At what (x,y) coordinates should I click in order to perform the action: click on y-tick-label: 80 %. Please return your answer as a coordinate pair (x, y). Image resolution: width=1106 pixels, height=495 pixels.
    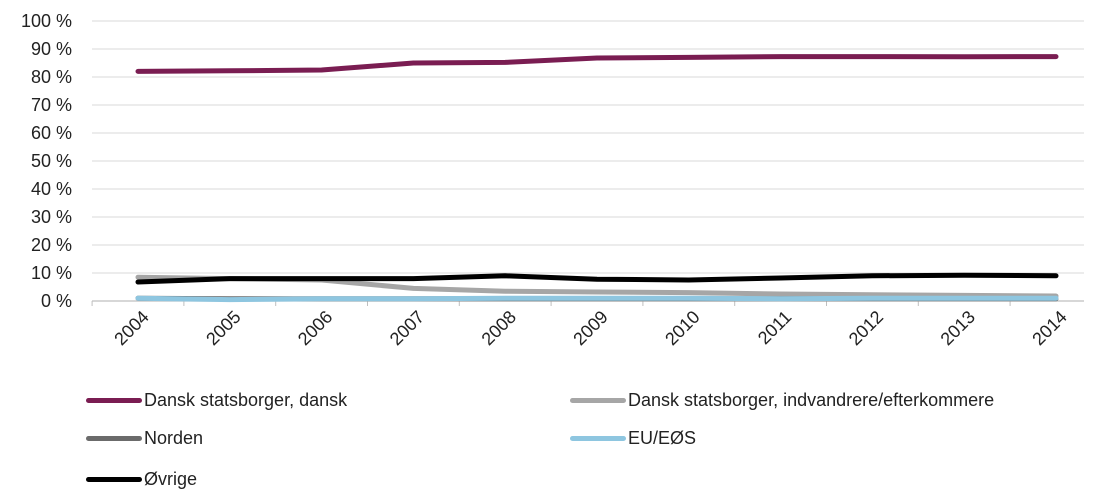
    Looking at the image, I should click on (51, 77).